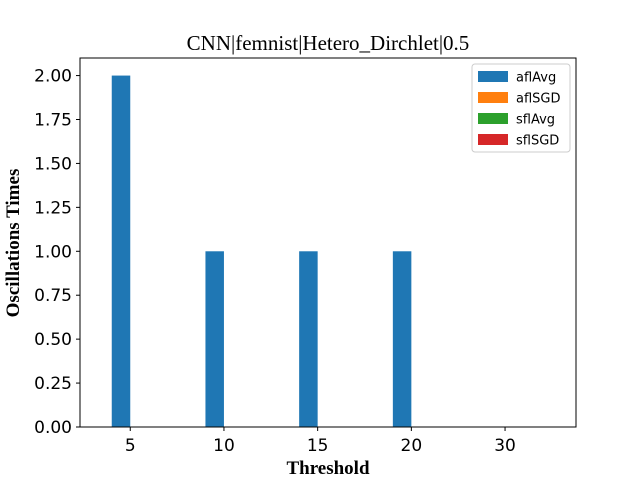 This screenshot has height=480, width=640. Describe the element at coordinates (13, 243) in the screenshot. I see `y-axis-label: Oscillations Times` at that location.